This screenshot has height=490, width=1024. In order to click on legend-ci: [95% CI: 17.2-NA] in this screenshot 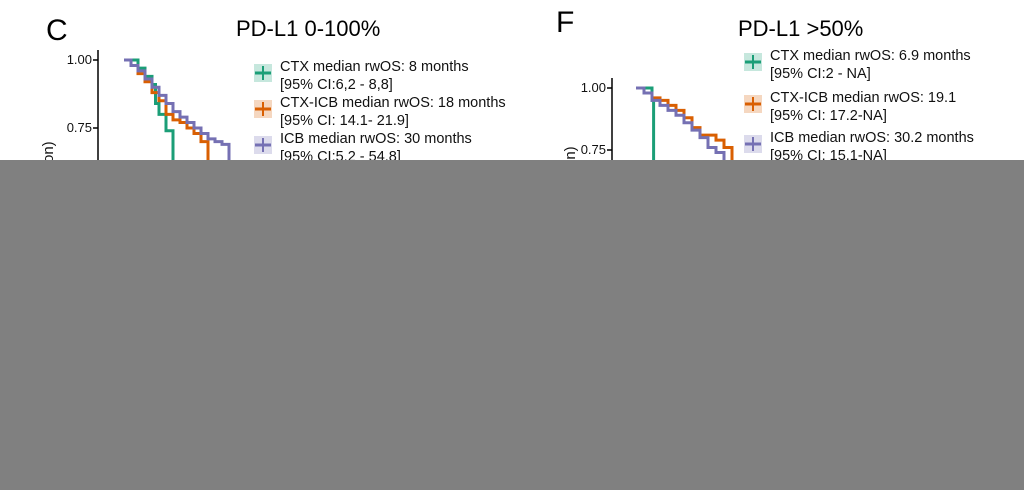, I will do `click(828, 116)`.